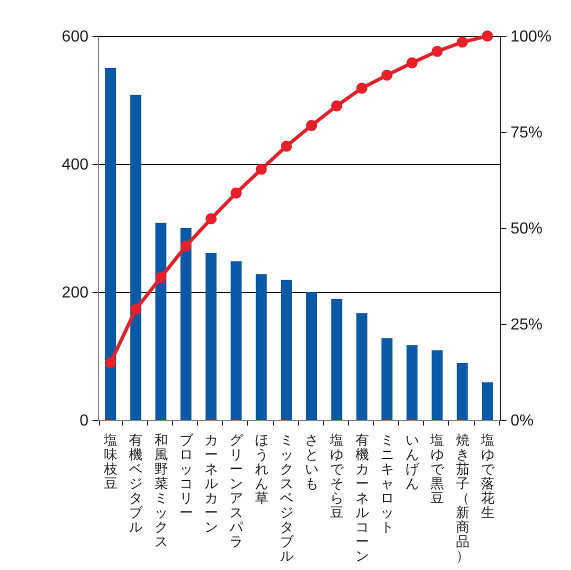 This screenshot has width=571, height=570. I want to click on x-tick-label: いんげん, so click(413, 461).